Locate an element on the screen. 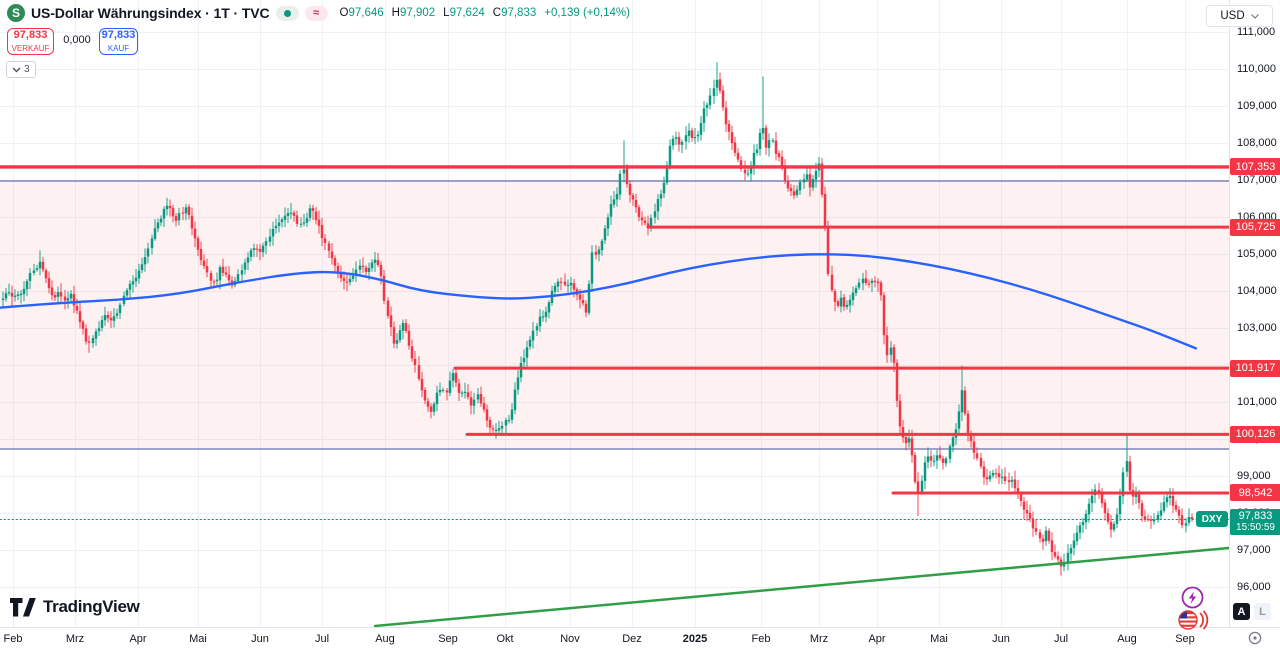 This screenshot has height=650, width=1280. spread-value: 0,000 is located at coordinates (77, 40).